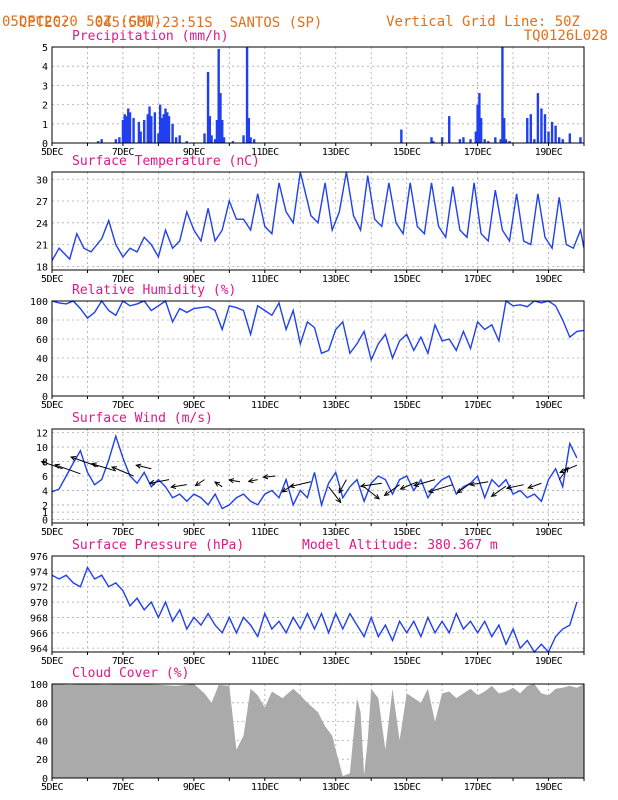  I want to click on panel-5-frame, so click(318, 731).